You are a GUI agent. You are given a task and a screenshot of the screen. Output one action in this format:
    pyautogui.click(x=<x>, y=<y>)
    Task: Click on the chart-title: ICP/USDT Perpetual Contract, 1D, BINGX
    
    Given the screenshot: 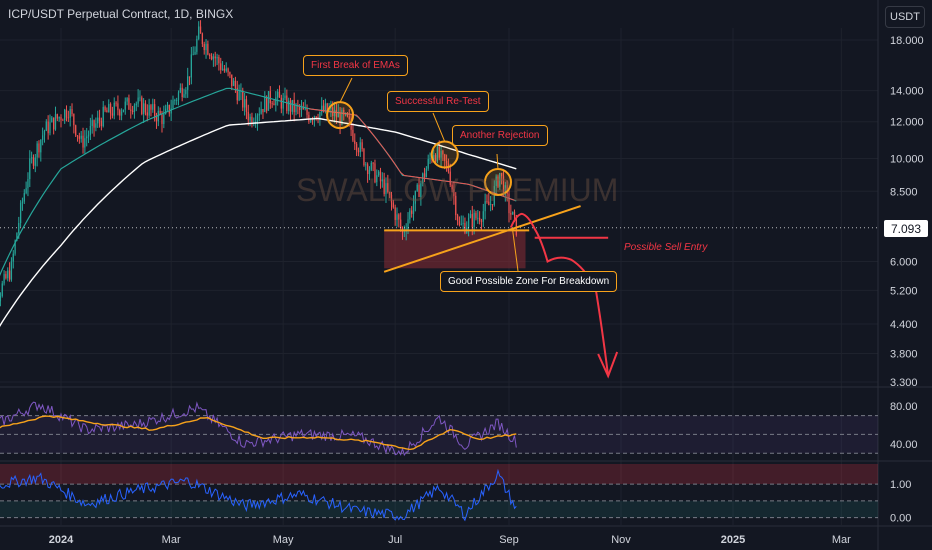 What is the action you would take?
    pyautogui.click(x=121, y=14)
    